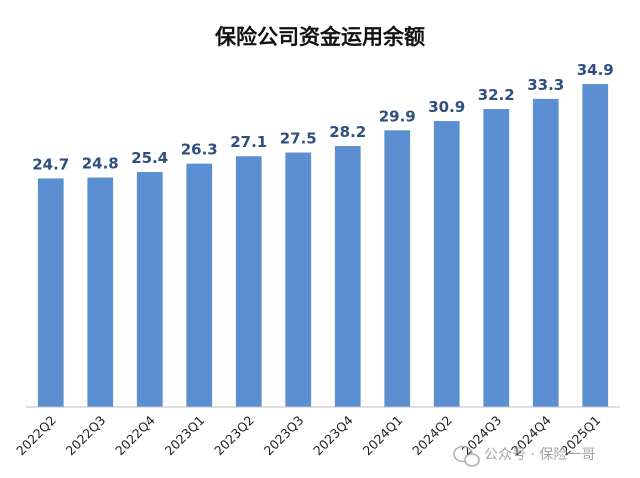 The image size is (640, 478). Describe the element at coordinates (100, 292) in the screenshot. I see `bar-2022Q3` at that location.